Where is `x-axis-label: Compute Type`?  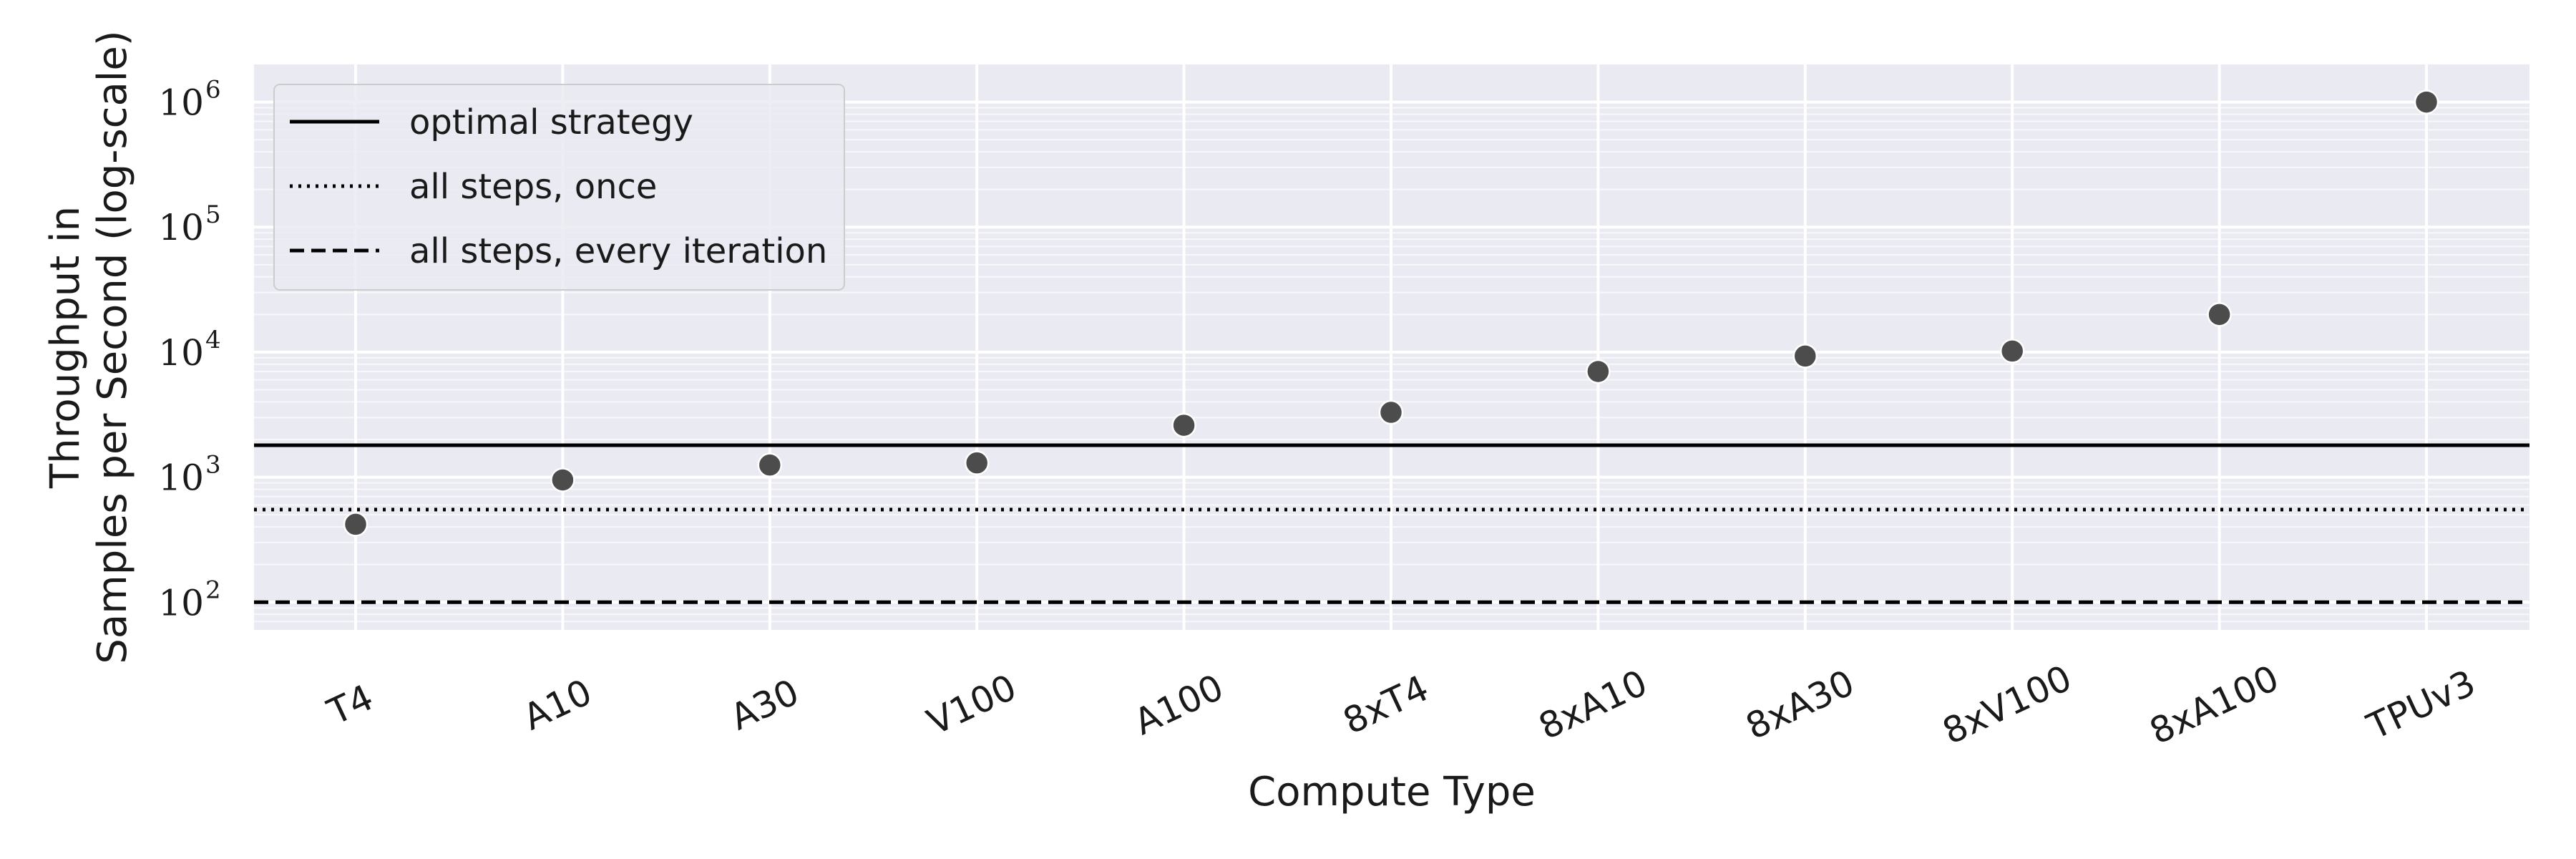
x-axis-label: Compute Type is located at coordinates (1392, 792).